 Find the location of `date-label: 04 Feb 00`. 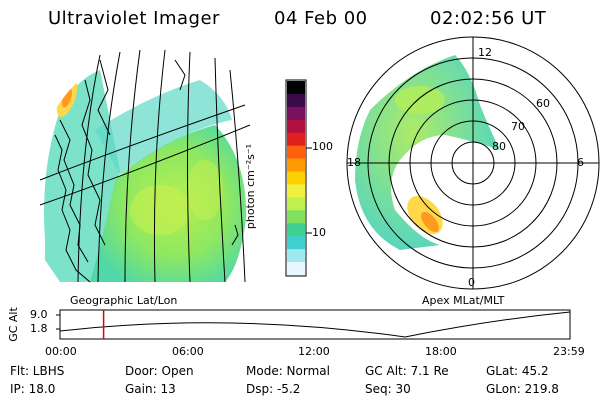

date-label: 04 Feb 00 is located at coordinates (321, 18).